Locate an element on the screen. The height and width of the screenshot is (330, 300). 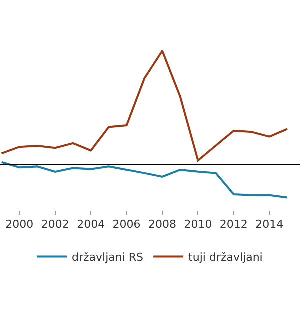
x-tick-label: 2004 is located at coordinates (91, 225).